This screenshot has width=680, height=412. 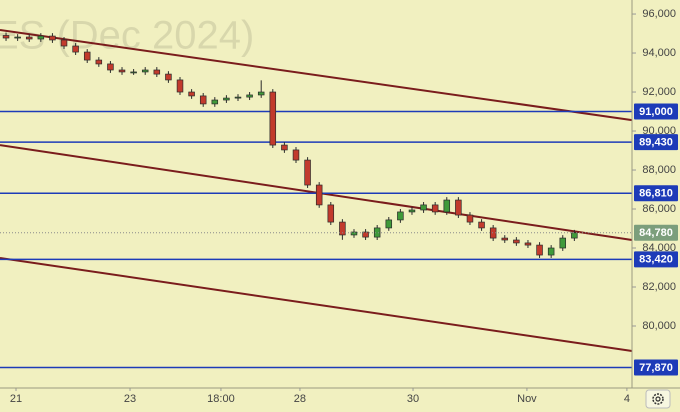 What do you see at coordinates (16, 399) in the screenshot?
I see `x-tick-label: 21` at bounding box center [16, 399].